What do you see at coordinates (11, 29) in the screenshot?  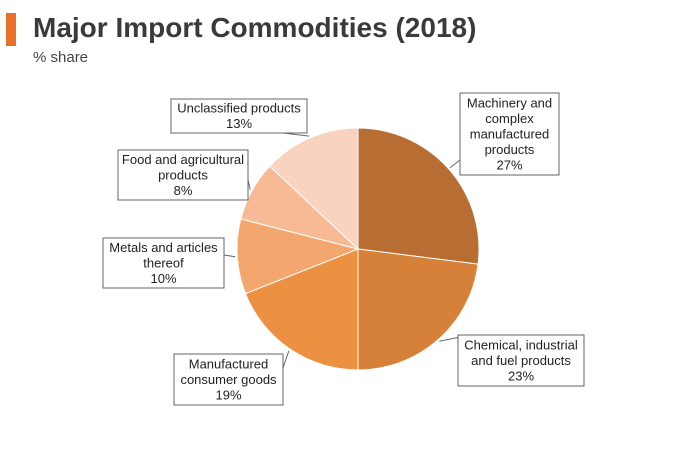 I see `title-accent-bar` at bounding box center [11, 29].